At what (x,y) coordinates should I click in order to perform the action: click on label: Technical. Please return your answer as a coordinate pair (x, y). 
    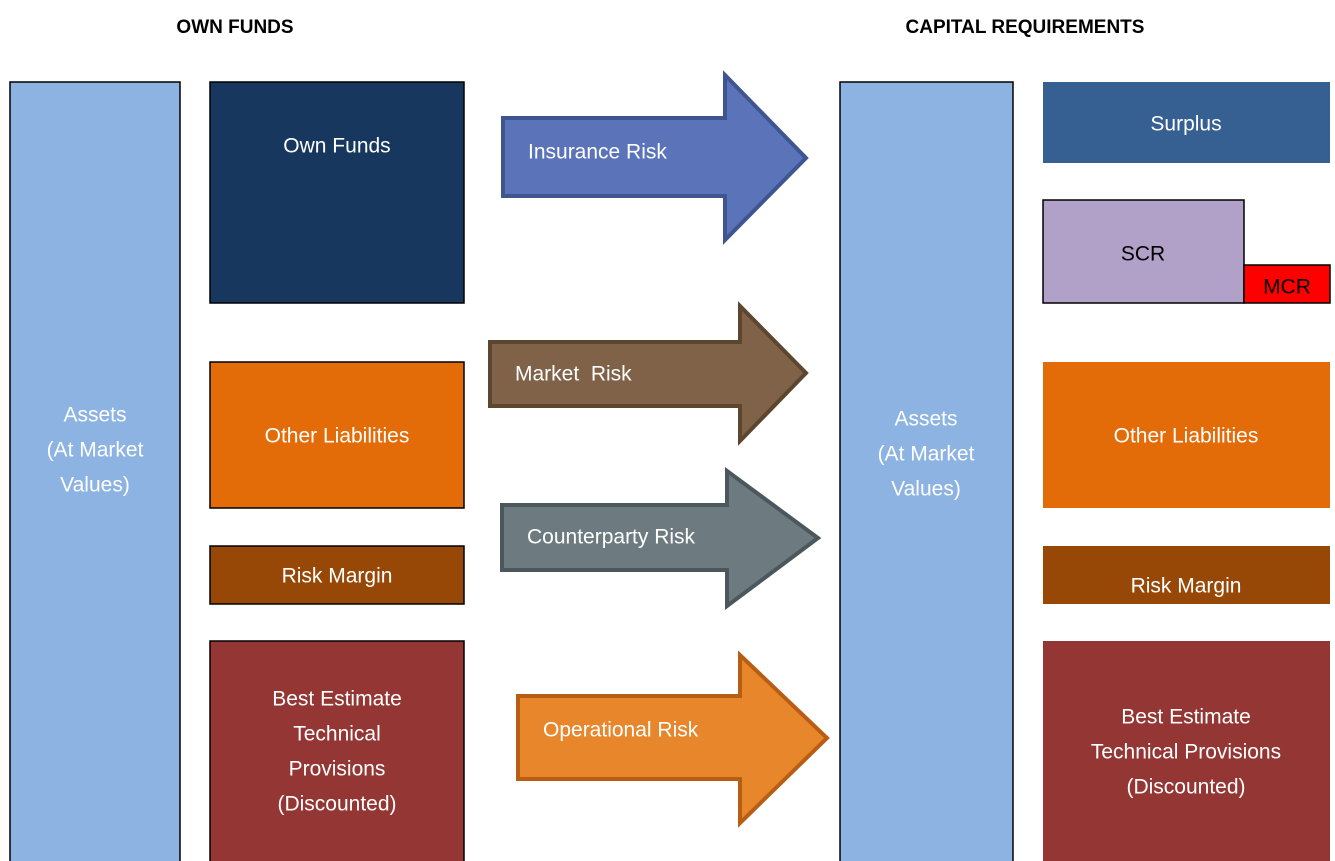
    Looking at the image, I should click on (337, 734).